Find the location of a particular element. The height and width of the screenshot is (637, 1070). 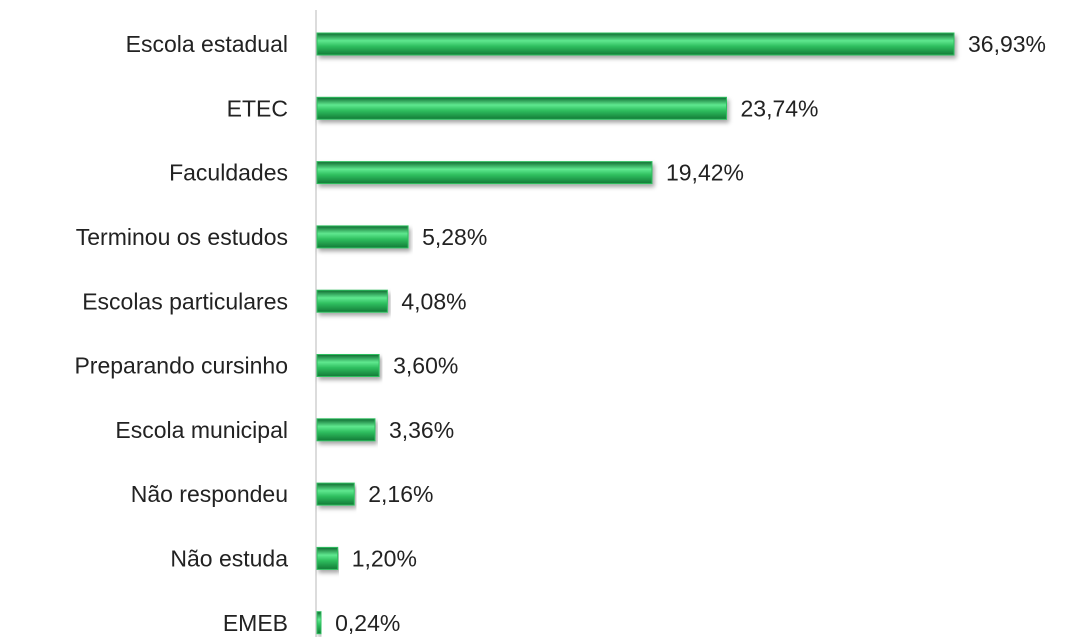

category-label: Faculdades is located at coordinates (228, 173).